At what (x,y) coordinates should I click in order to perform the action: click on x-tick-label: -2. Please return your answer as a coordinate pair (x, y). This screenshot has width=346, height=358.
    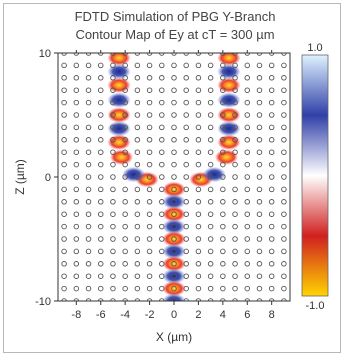
    Looking at the image, I should click on (150, 315).